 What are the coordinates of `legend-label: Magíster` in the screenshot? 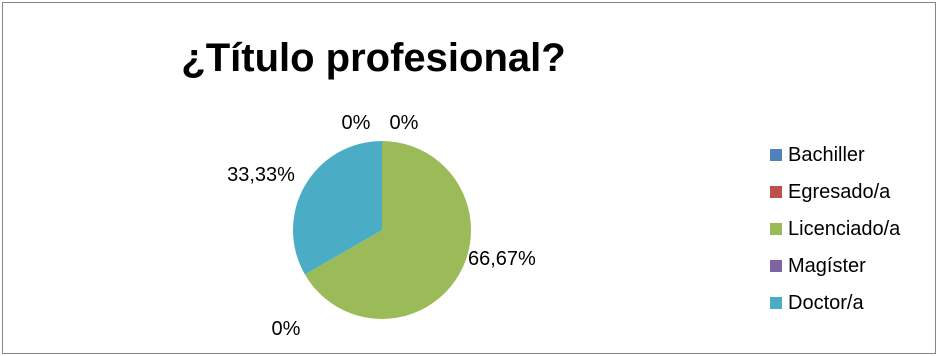 It's located at (827, 266).